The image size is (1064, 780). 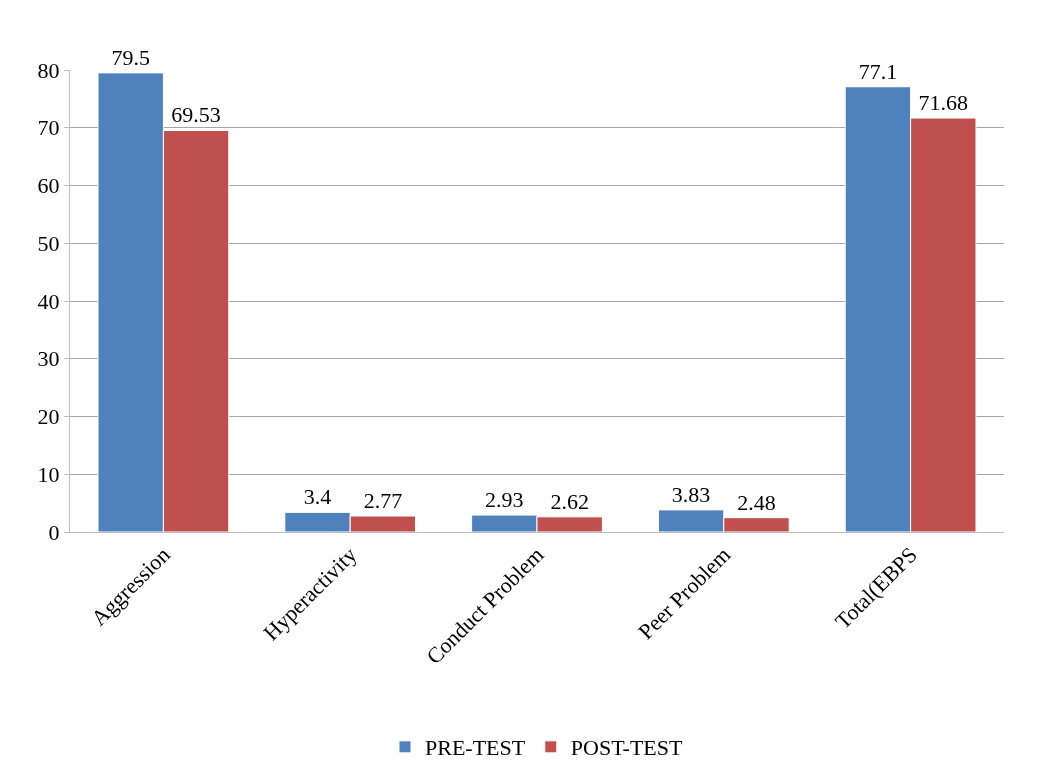 What do you see at coordinates (475, 748) in the screenshot?
I see `legend-label: PRE-TEST` at bounding box center [475, 748].